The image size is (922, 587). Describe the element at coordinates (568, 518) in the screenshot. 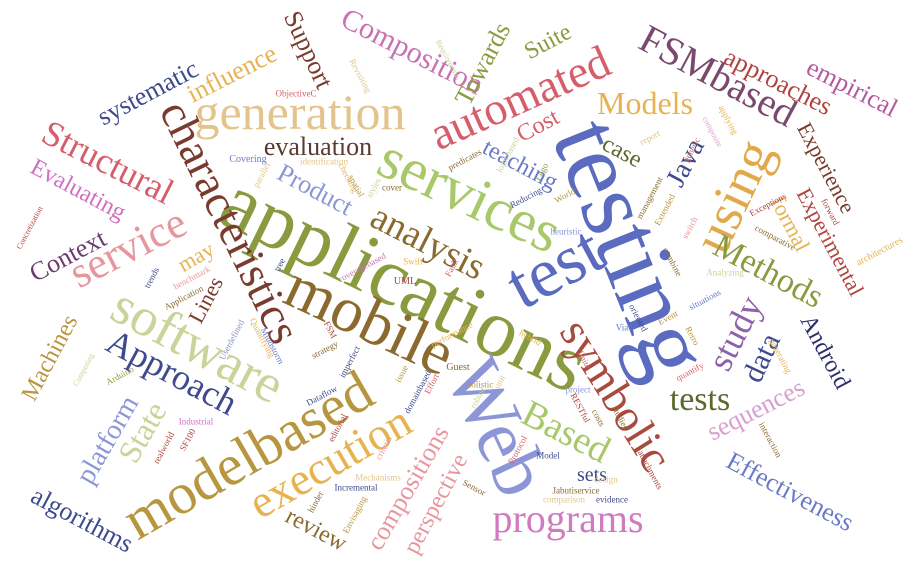

I see `word-cloud-word: programs` at that location.